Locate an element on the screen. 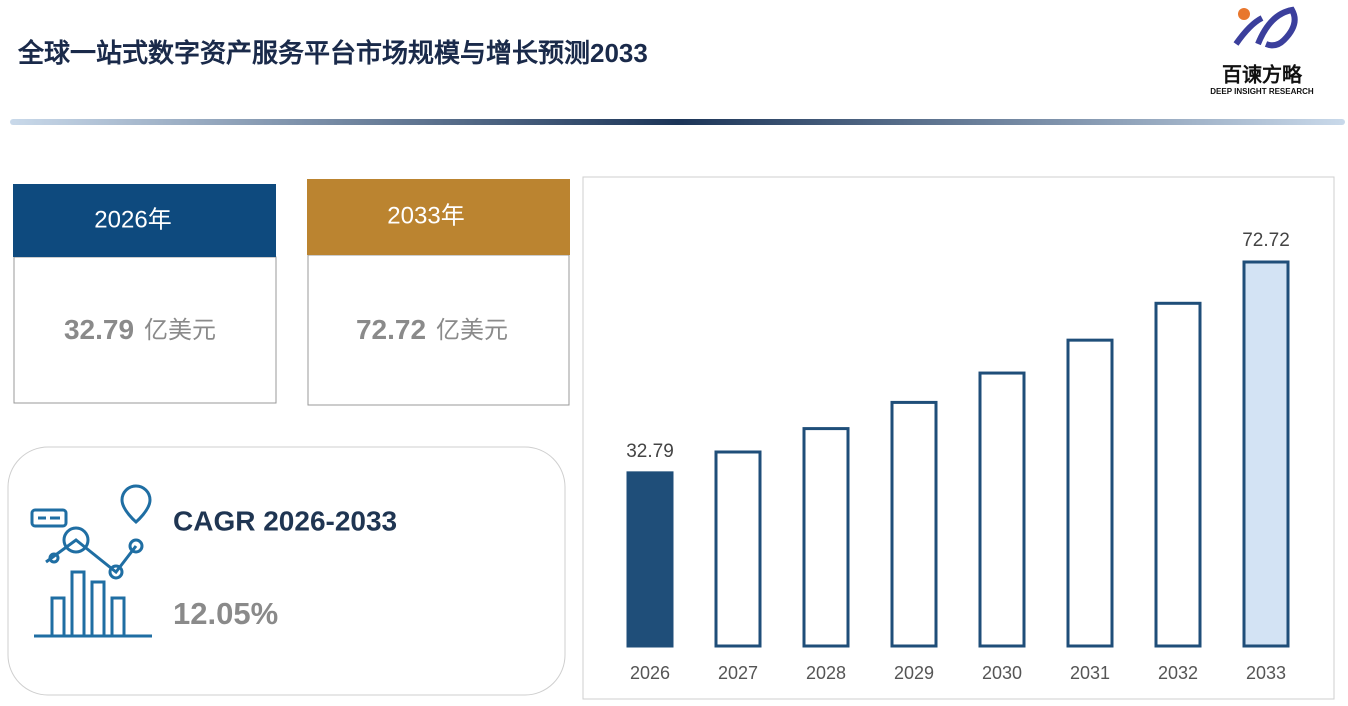 This screenshot has width=1348, height=706. logo-name: 百谏方略 is located at coordinates (1262, 74).